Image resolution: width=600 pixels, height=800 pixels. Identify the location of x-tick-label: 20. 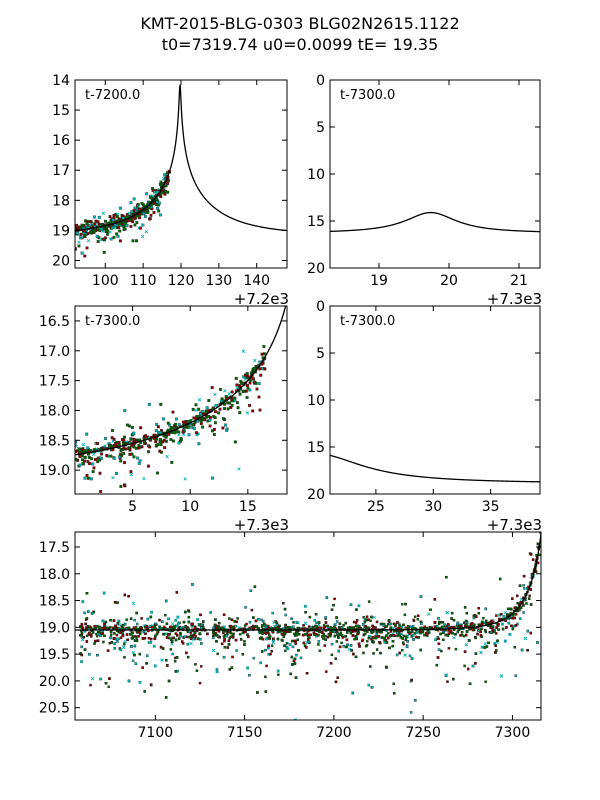
(449, 281).